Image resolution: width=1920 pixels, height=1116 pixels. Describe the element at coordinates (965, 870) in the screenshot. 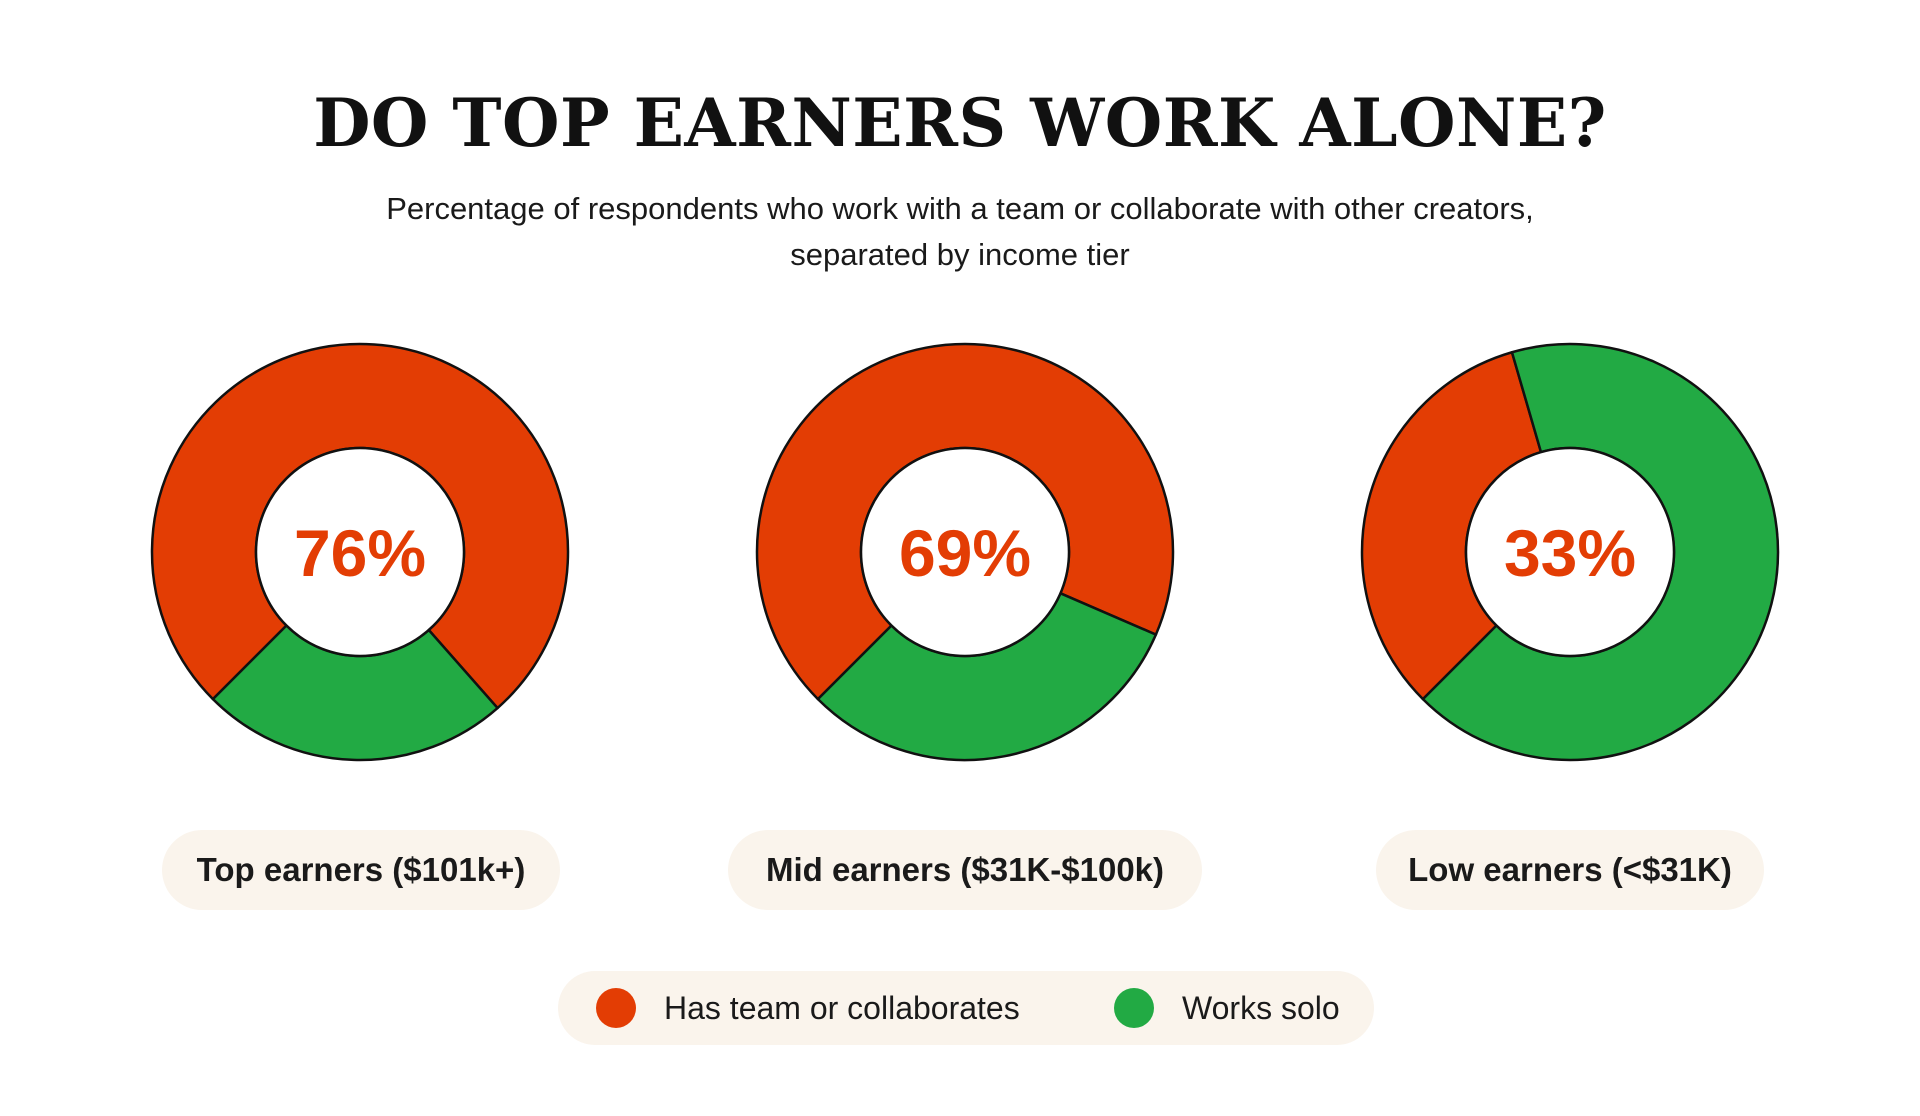

I see `category-label-mid-earners: Mid earners ($31K-$100k)` at that location.